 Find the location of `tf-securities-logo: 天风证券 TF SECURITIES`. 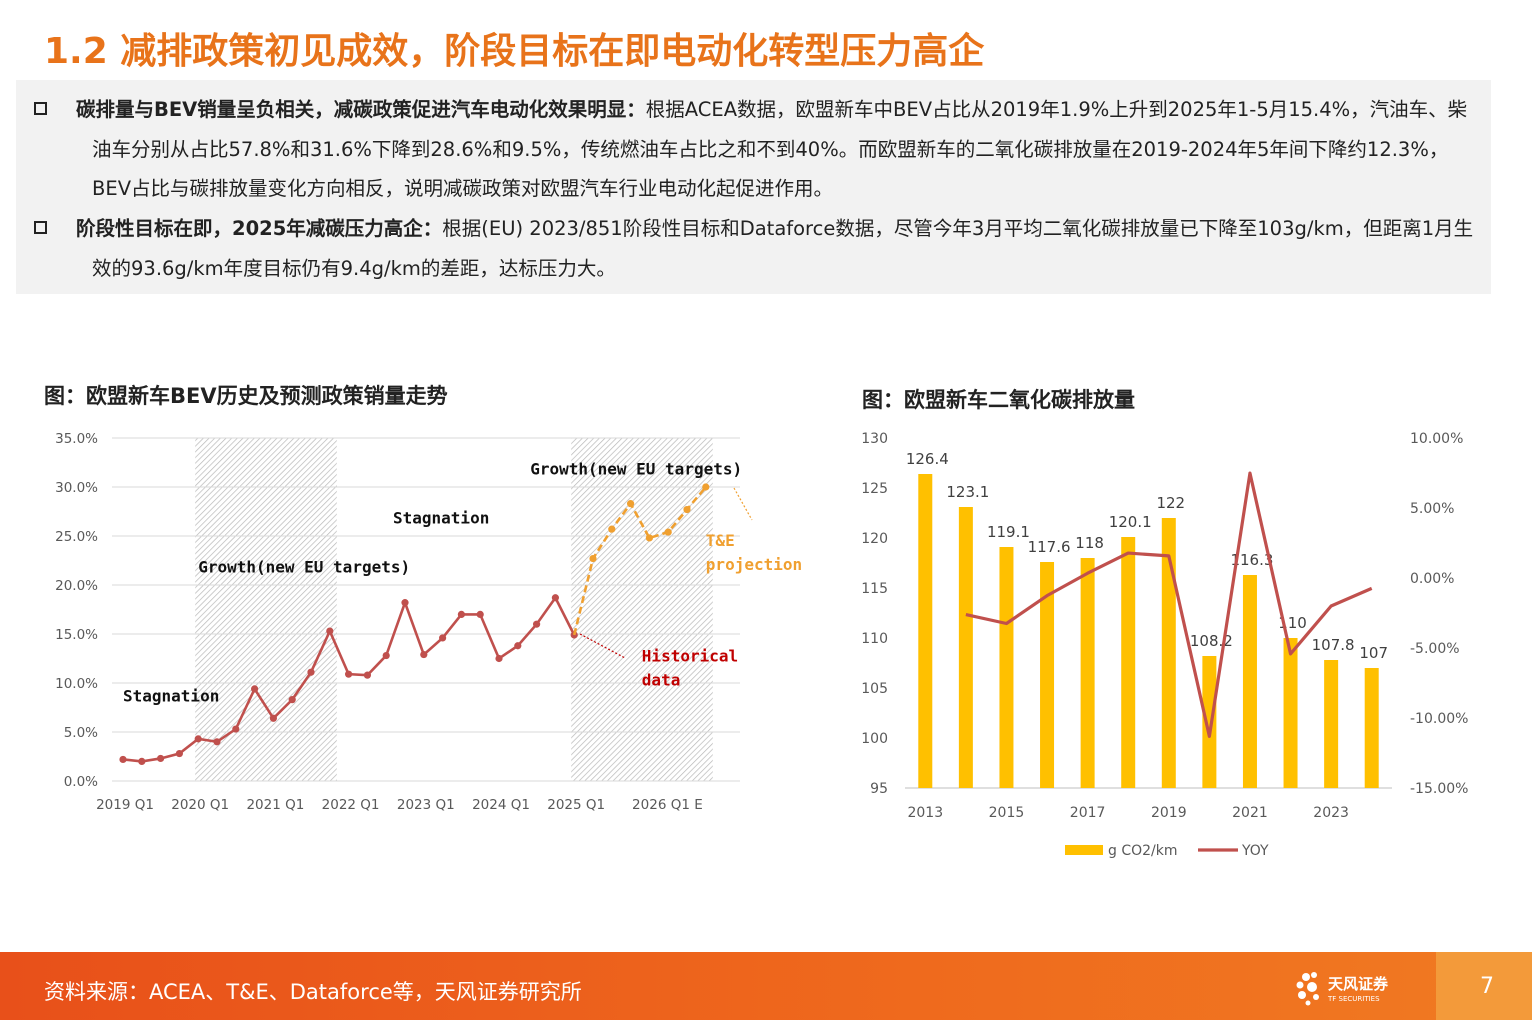

tf-securities-logo: 天风证券 TF SECURITIES is located at coordinates (1352, 987).